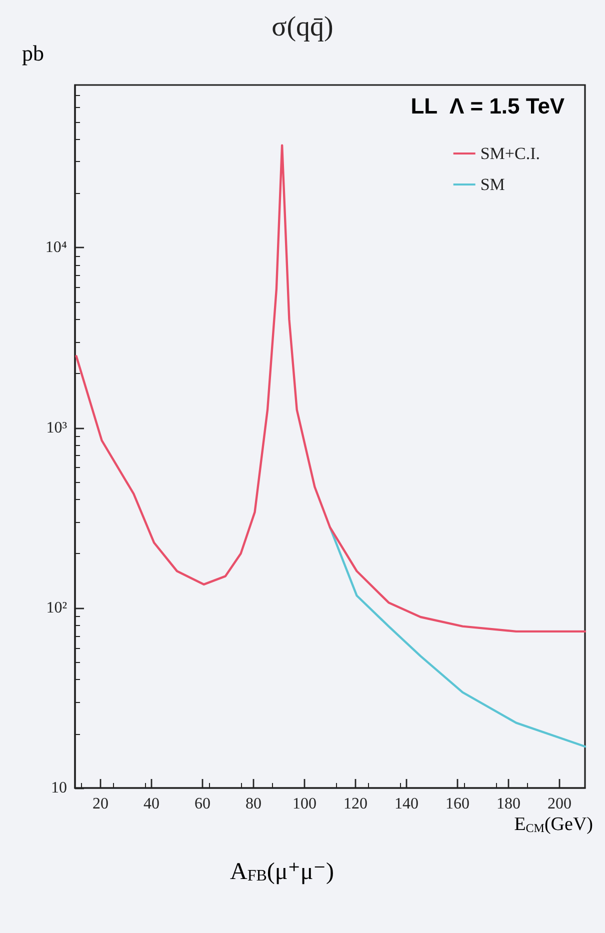 This screenshot has width=605, height=933. I want to click on annotation: LL Λ = 1.5 TeV, so click(487, 106).